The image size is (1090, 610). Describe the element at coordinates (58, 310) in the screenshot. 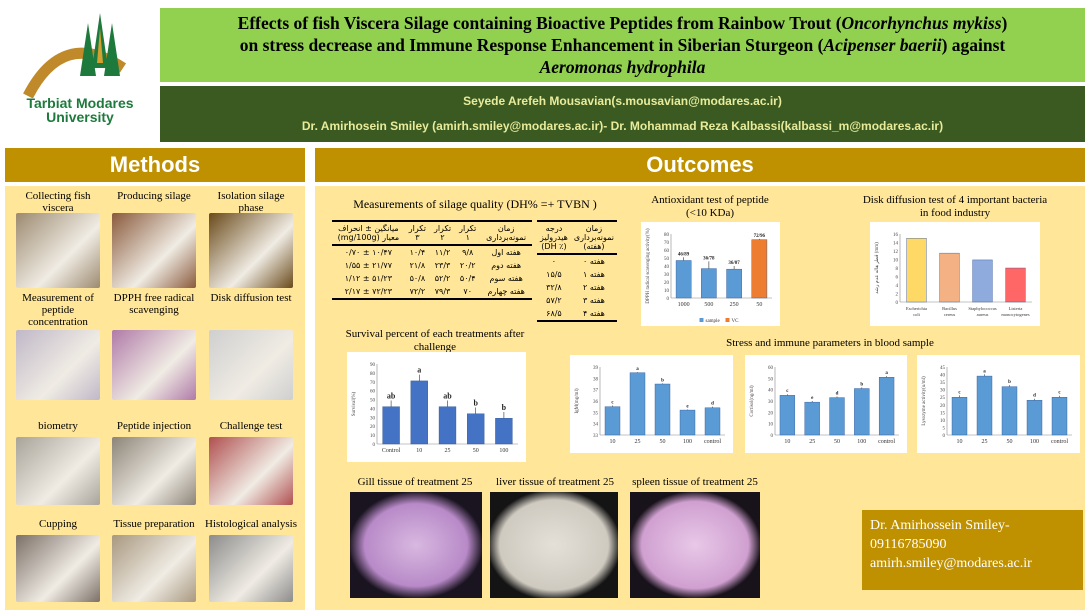

I see `method-label: Measurement of peptide concentration` at that location.